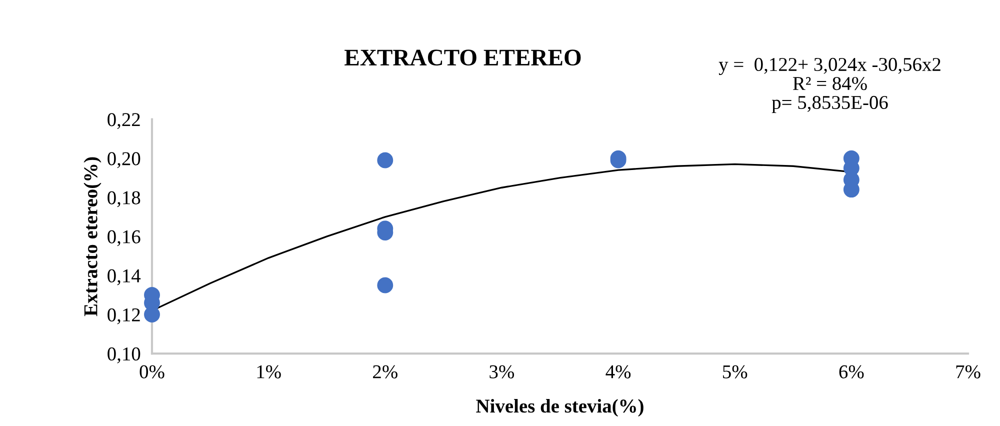  Describe the element at coordinates (560, 407) in the screenshot. I see `x-axis-title: Niveles de stevia(%)` at that location.